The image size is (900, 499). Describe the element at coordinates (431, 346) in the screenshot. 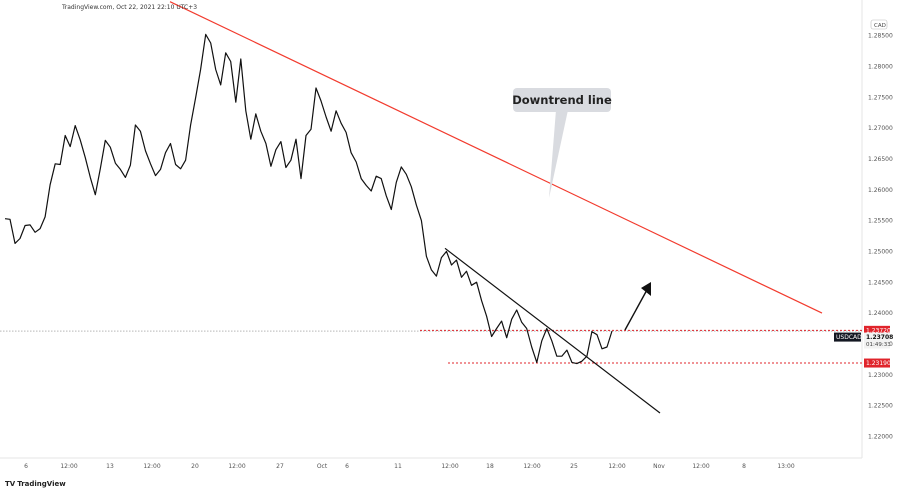

I see `levels-layer` at that location.